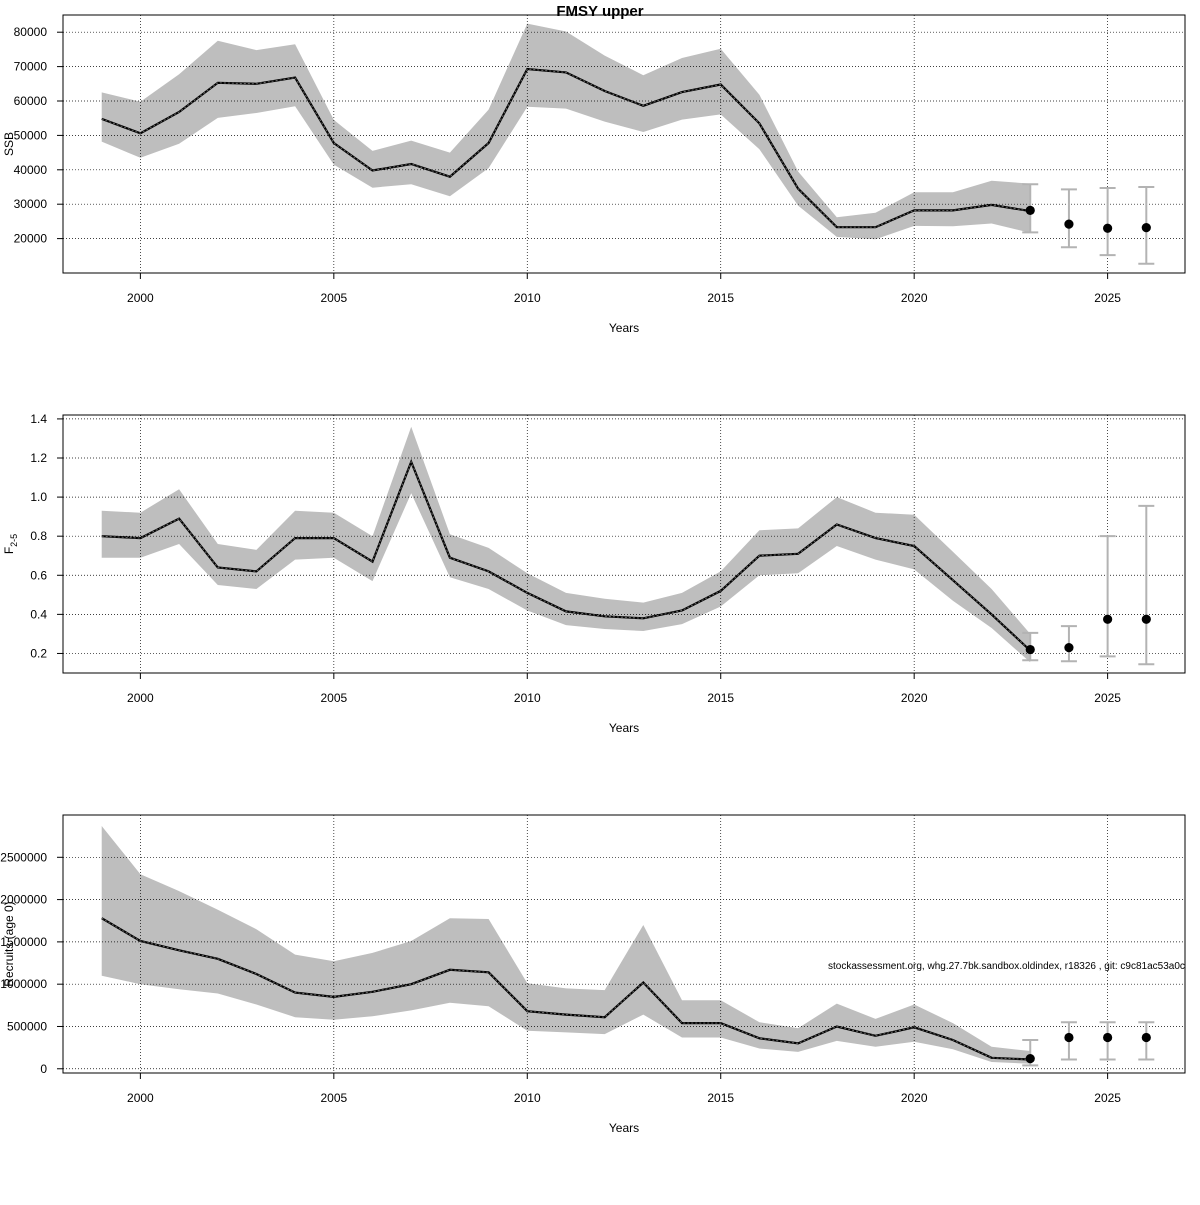 The height and width of the screenshot is (1205, 1200). I want to click on y-tick-label: 1.0, so click(38, 497).